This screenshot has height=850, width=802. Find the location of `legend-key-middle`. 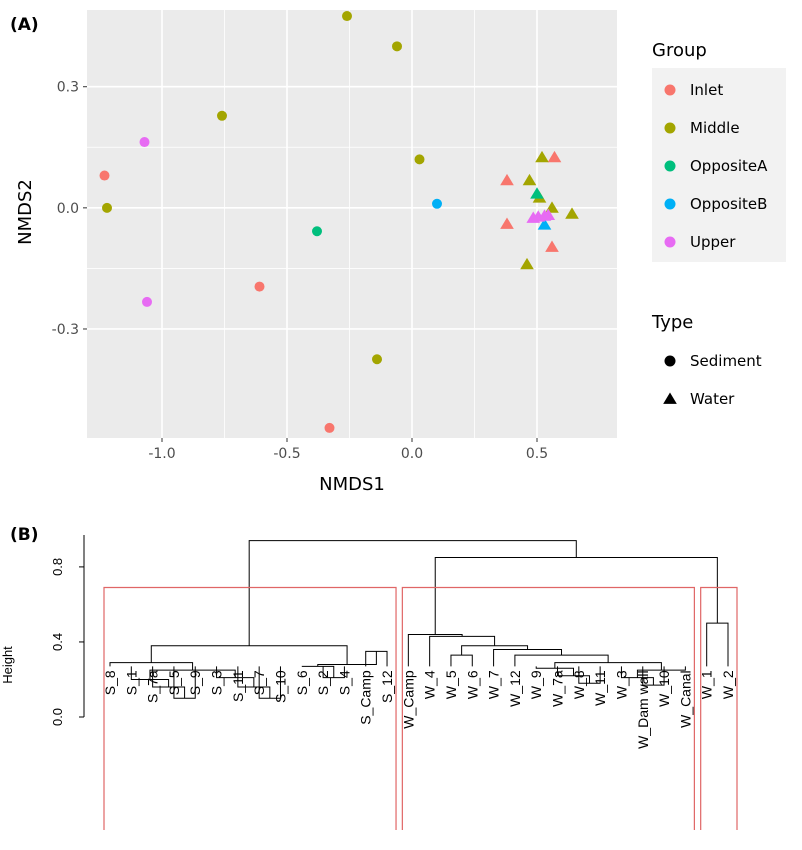

legend-key-middle is located at coordinates (670, 128).